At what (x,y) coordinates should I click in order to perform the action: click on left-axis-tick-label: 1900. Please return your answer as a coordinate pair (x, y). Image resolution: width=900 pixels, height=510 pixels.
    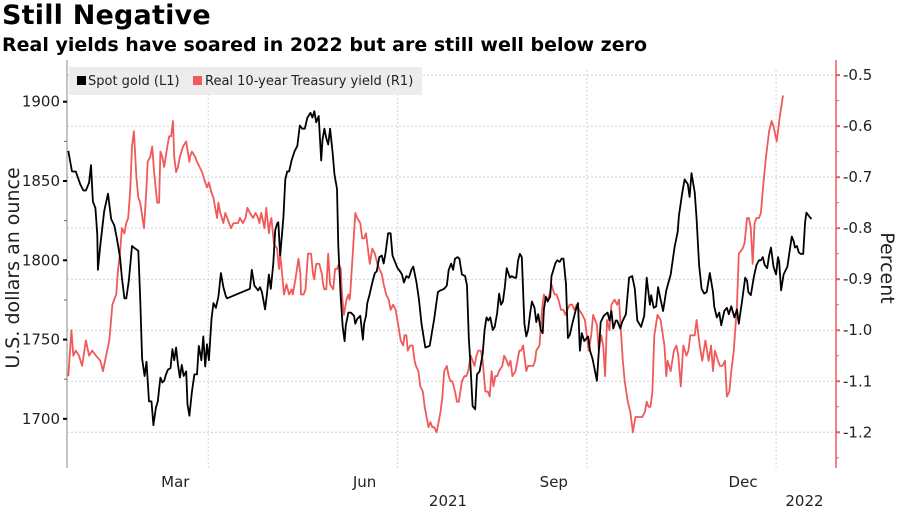
    Looking at the image, I should click on (41, 102).